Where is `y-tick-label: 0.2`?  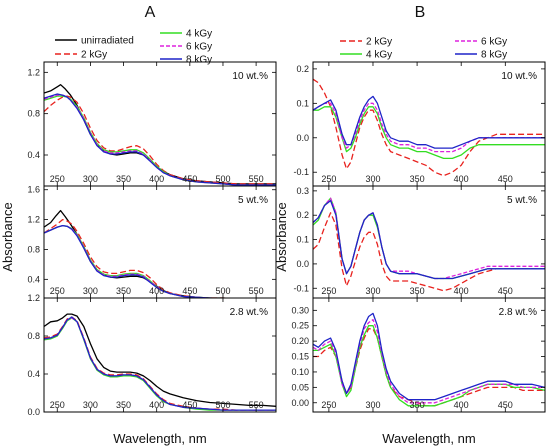
y-tick-label: 0.2 is located at coordinates (302, 215).